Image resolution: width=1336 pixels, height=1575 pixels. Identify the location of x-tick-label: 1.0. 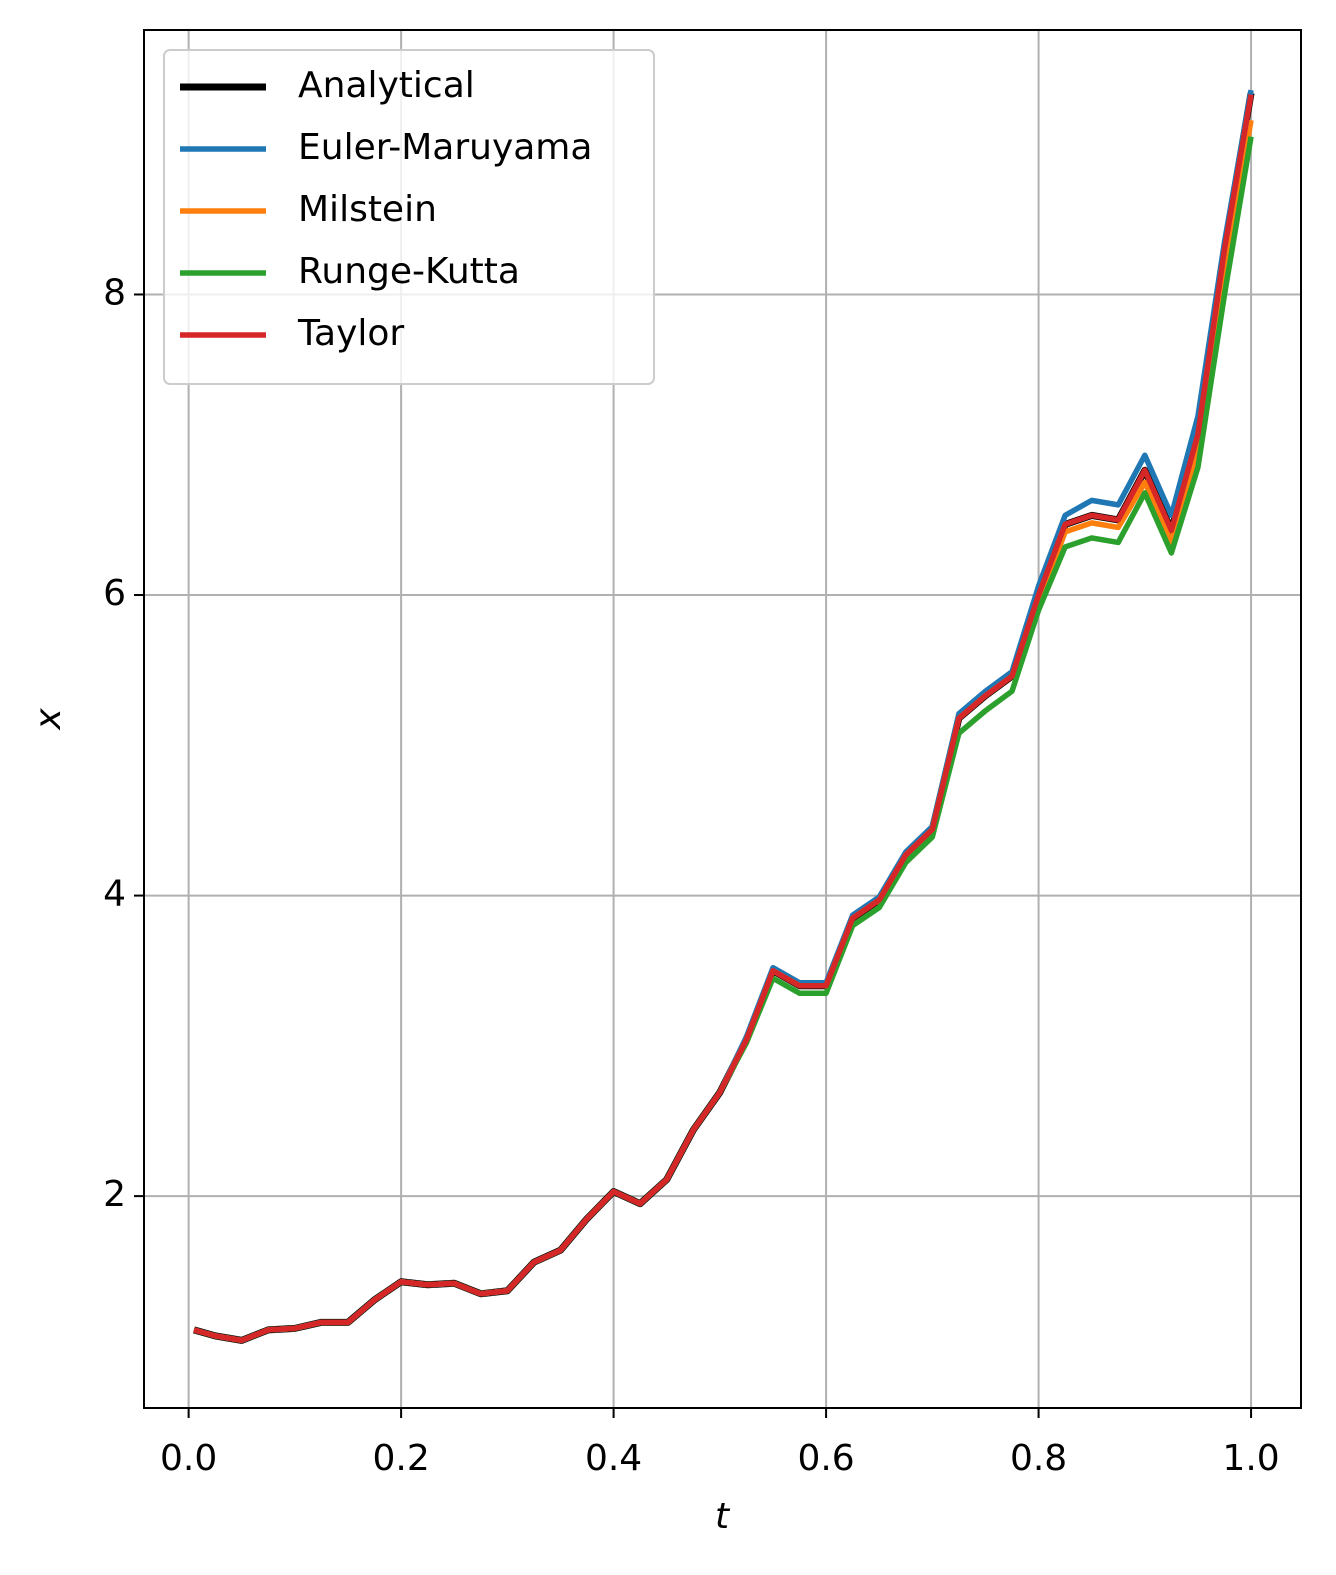
(1250, 1458).